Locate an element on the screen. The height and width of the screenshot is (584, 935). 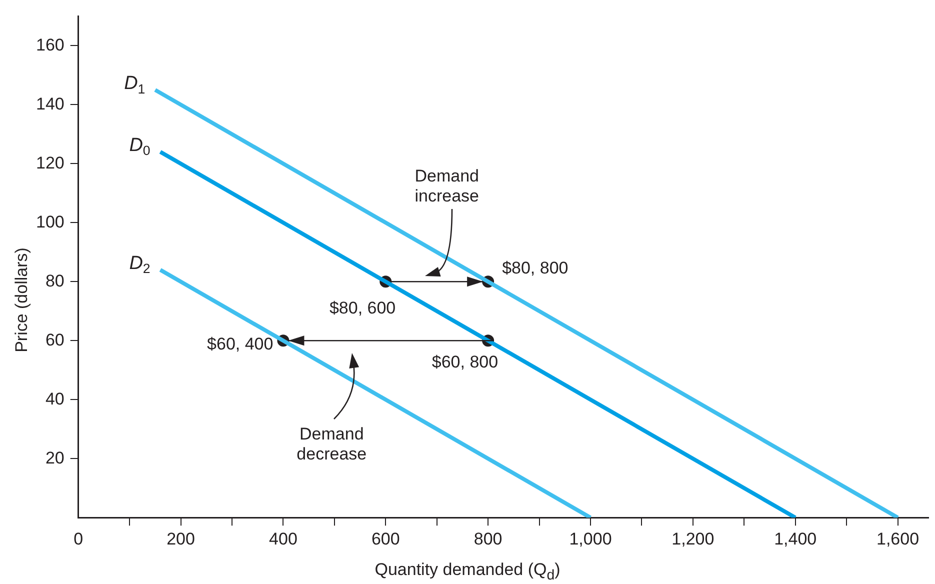
y-axis-title: Price (dollars) is located at coordinates (22, 300).